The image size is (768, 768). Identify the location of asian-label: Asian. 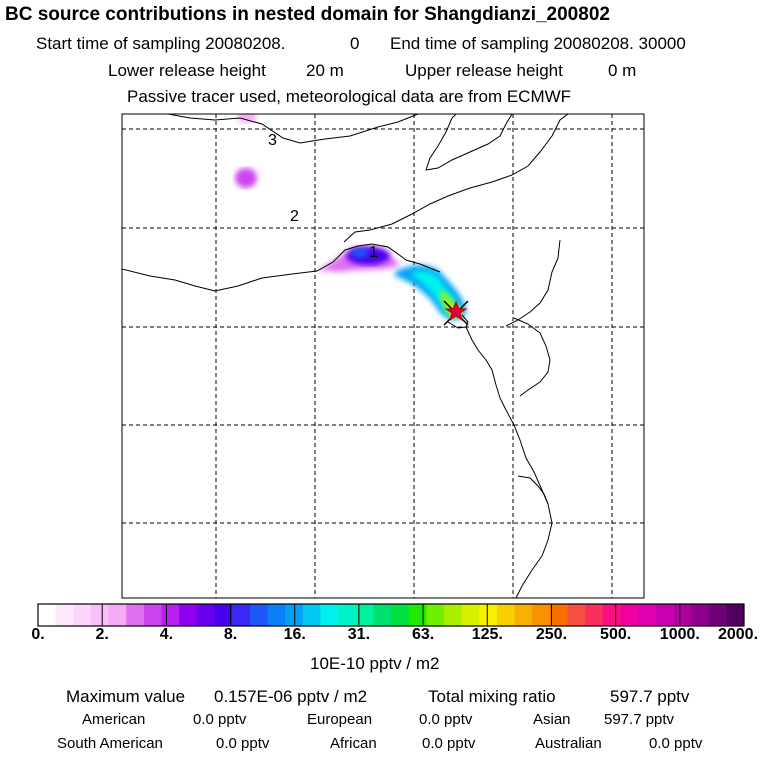
(552, 719).